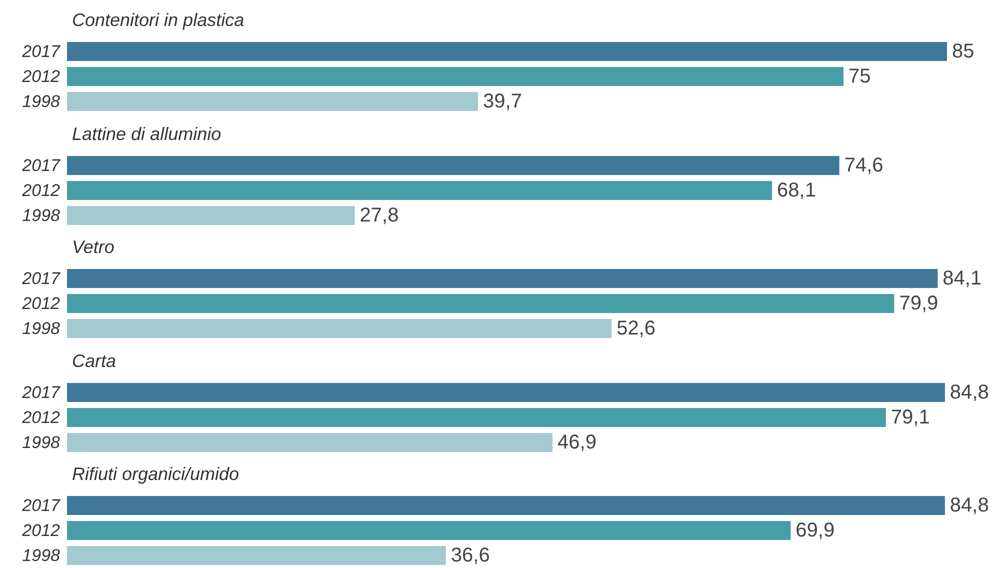 The width and height of the screenshot is (999, 568). What do you see at coordinates (94, 360) in the screenshot?
I see `chart-title: Carta` at bounding box center [94, 360].